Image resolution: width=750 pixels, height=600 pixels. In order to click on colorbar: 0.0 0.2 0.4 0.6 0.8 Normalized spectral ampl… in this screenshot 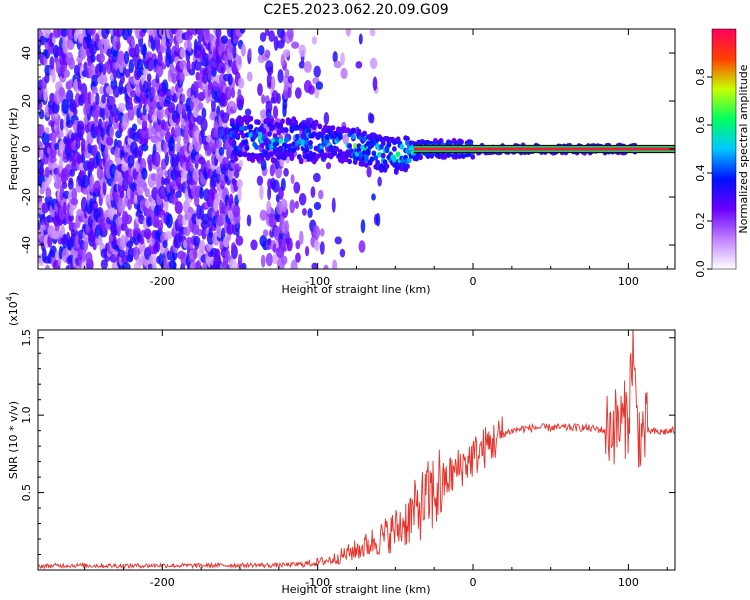, I will do `click(722, 153)`.